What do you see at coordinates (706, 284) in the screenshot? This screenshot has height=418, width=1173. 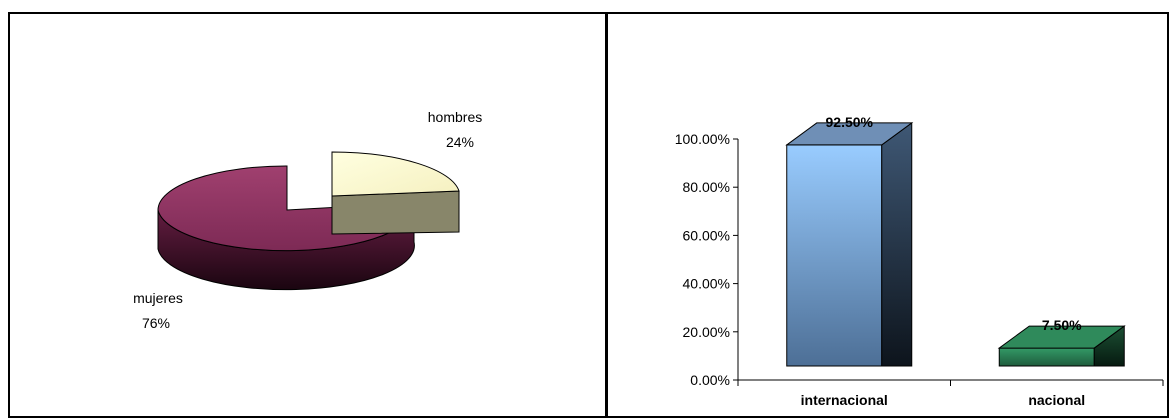 I see `y-tick-label: 40.00%` at bounding box center [706, 284].